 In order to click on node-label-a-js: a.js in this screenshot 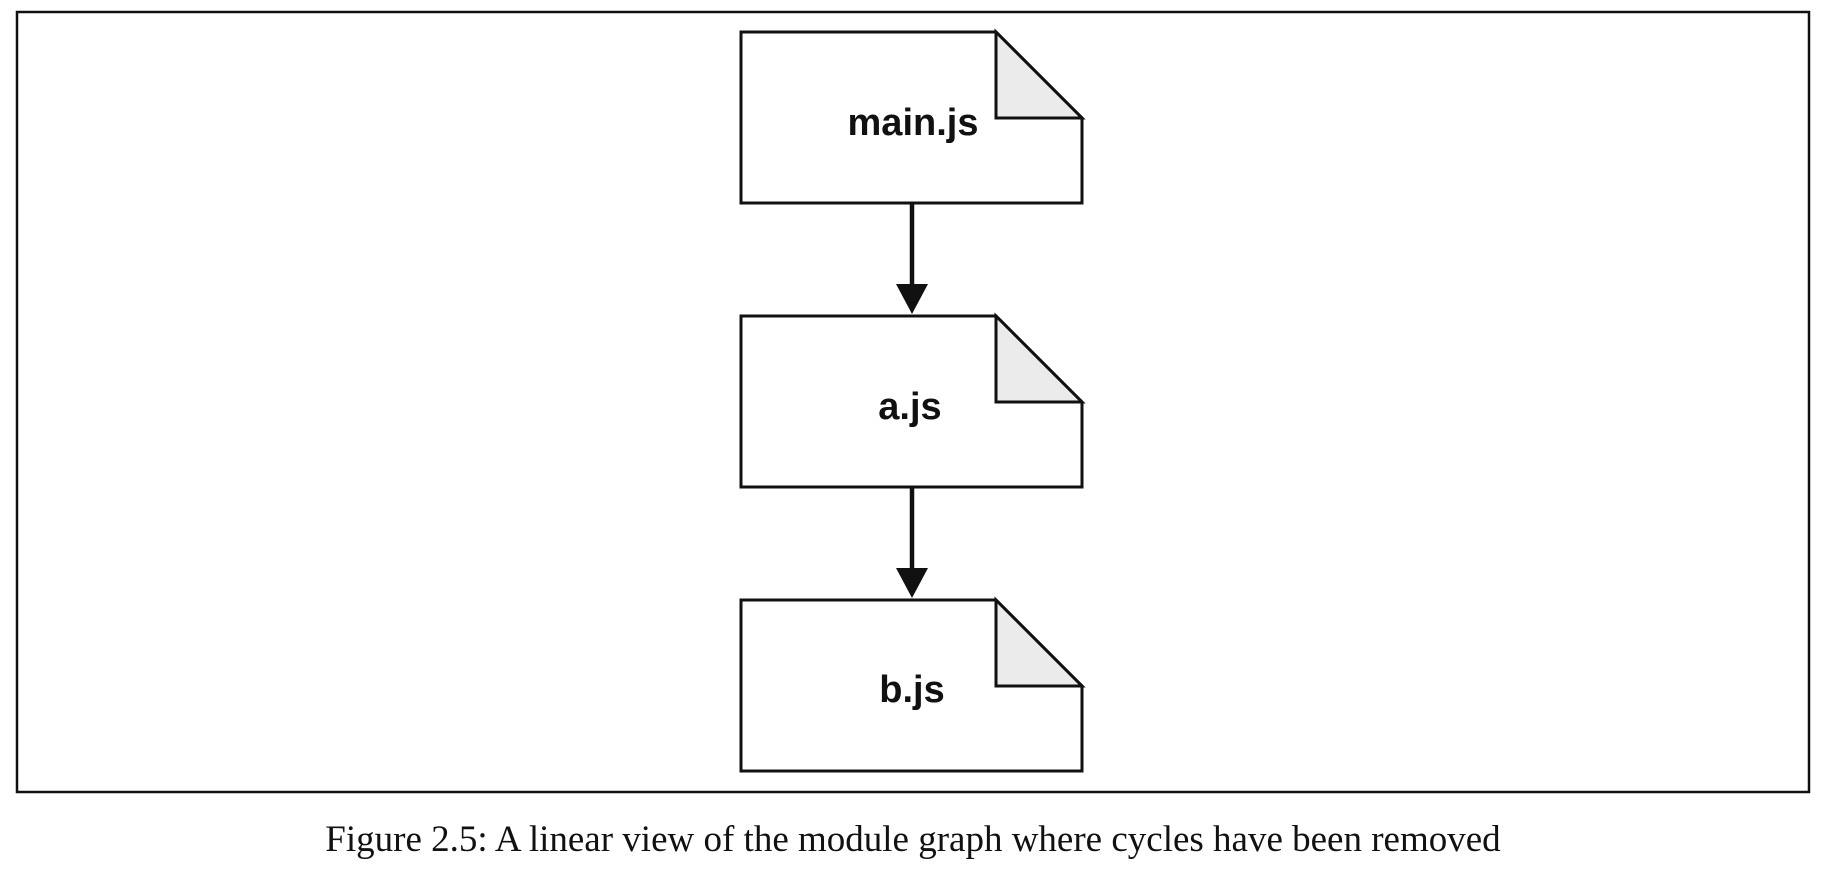, I will do `click(909, 407)`.